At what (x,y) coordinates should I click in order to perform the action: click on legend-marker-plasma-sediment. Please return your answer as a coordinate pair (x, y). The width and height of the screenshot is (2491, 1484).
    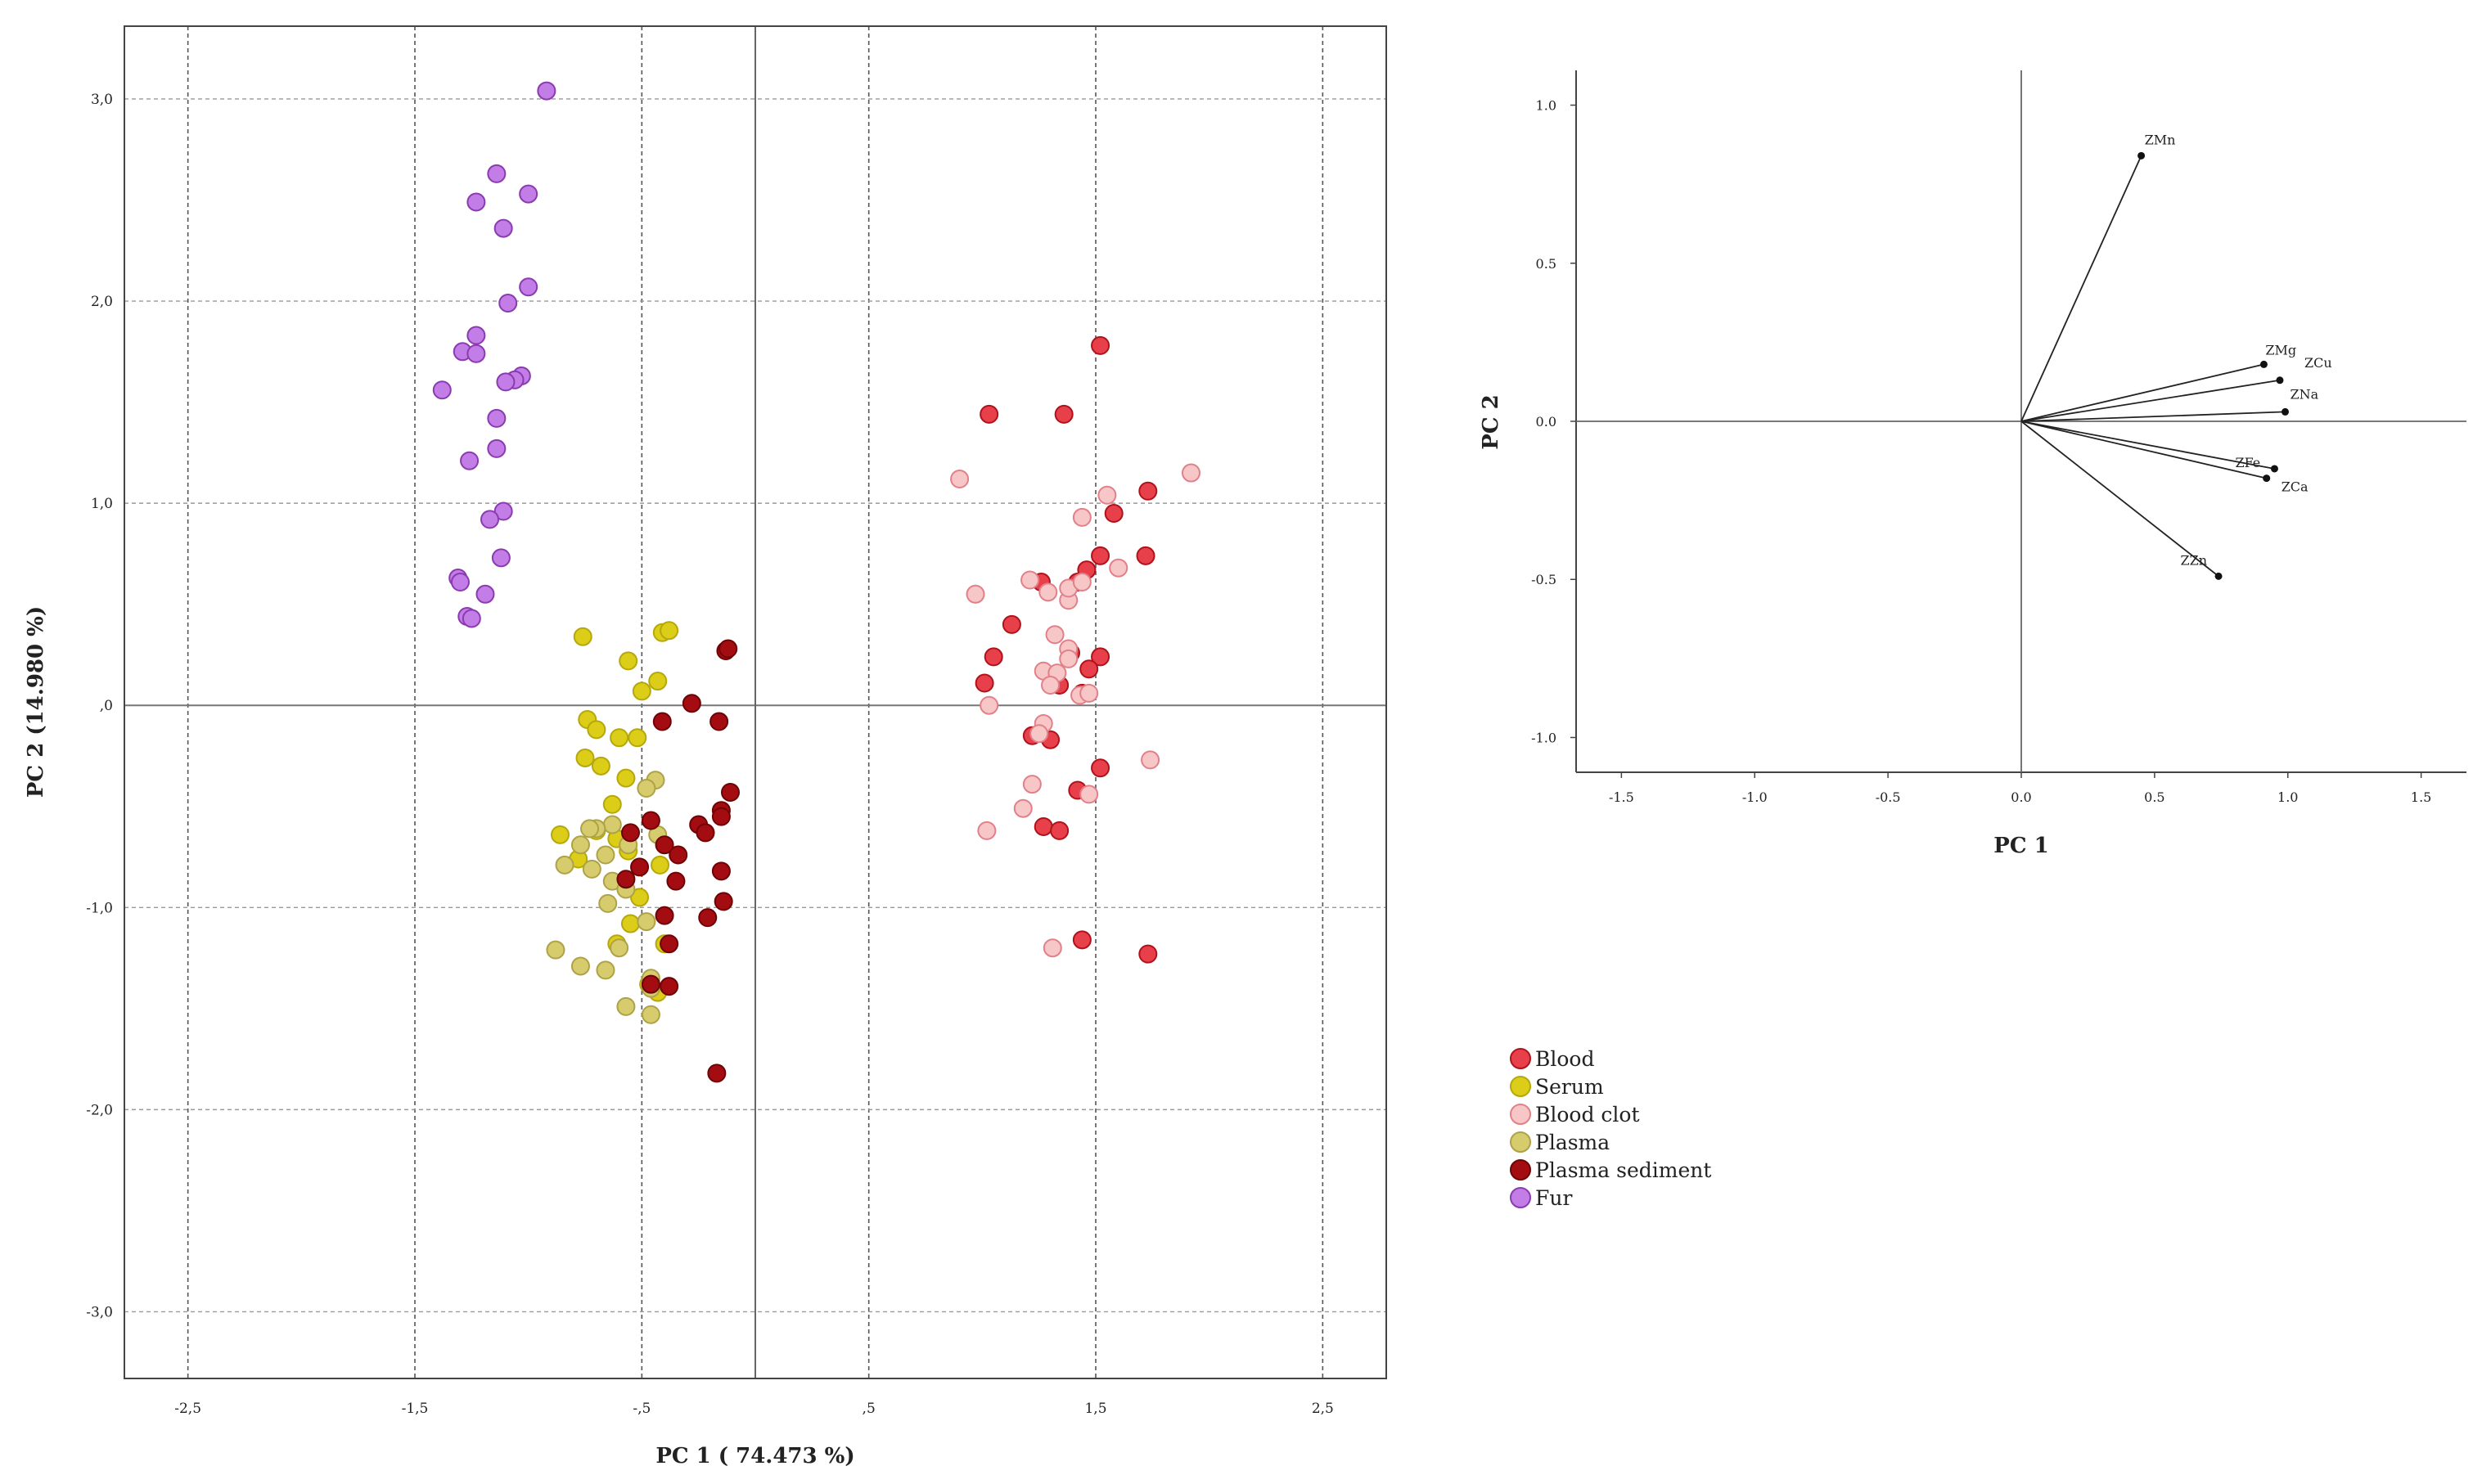
    Looking at the image, I should click on (1520, 1169).